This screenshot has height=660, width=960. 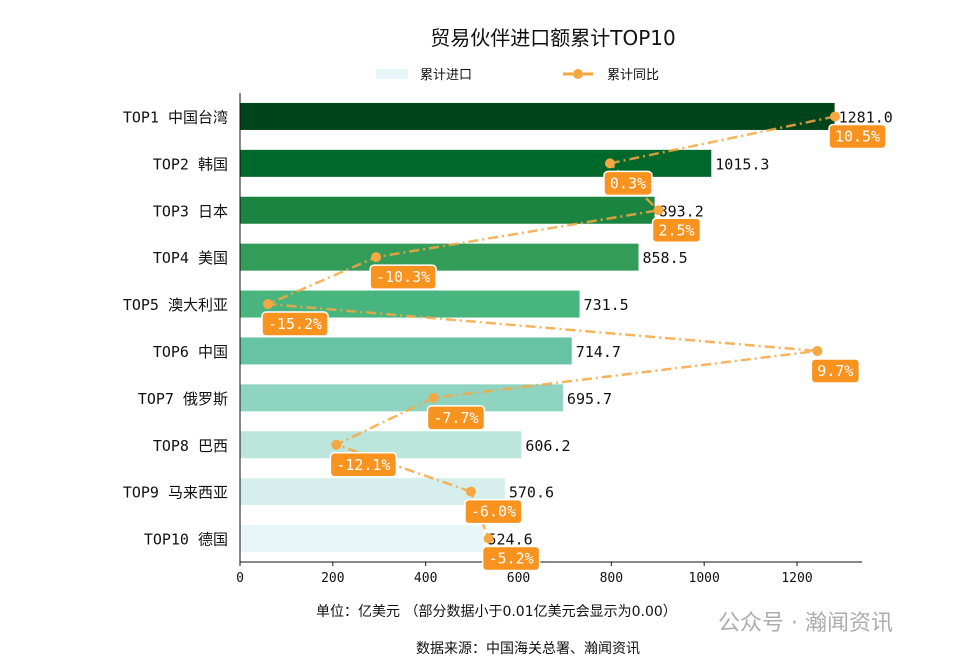 I want to click on category-label: TOP7 俄罗斯, so click(x=183, y=399).